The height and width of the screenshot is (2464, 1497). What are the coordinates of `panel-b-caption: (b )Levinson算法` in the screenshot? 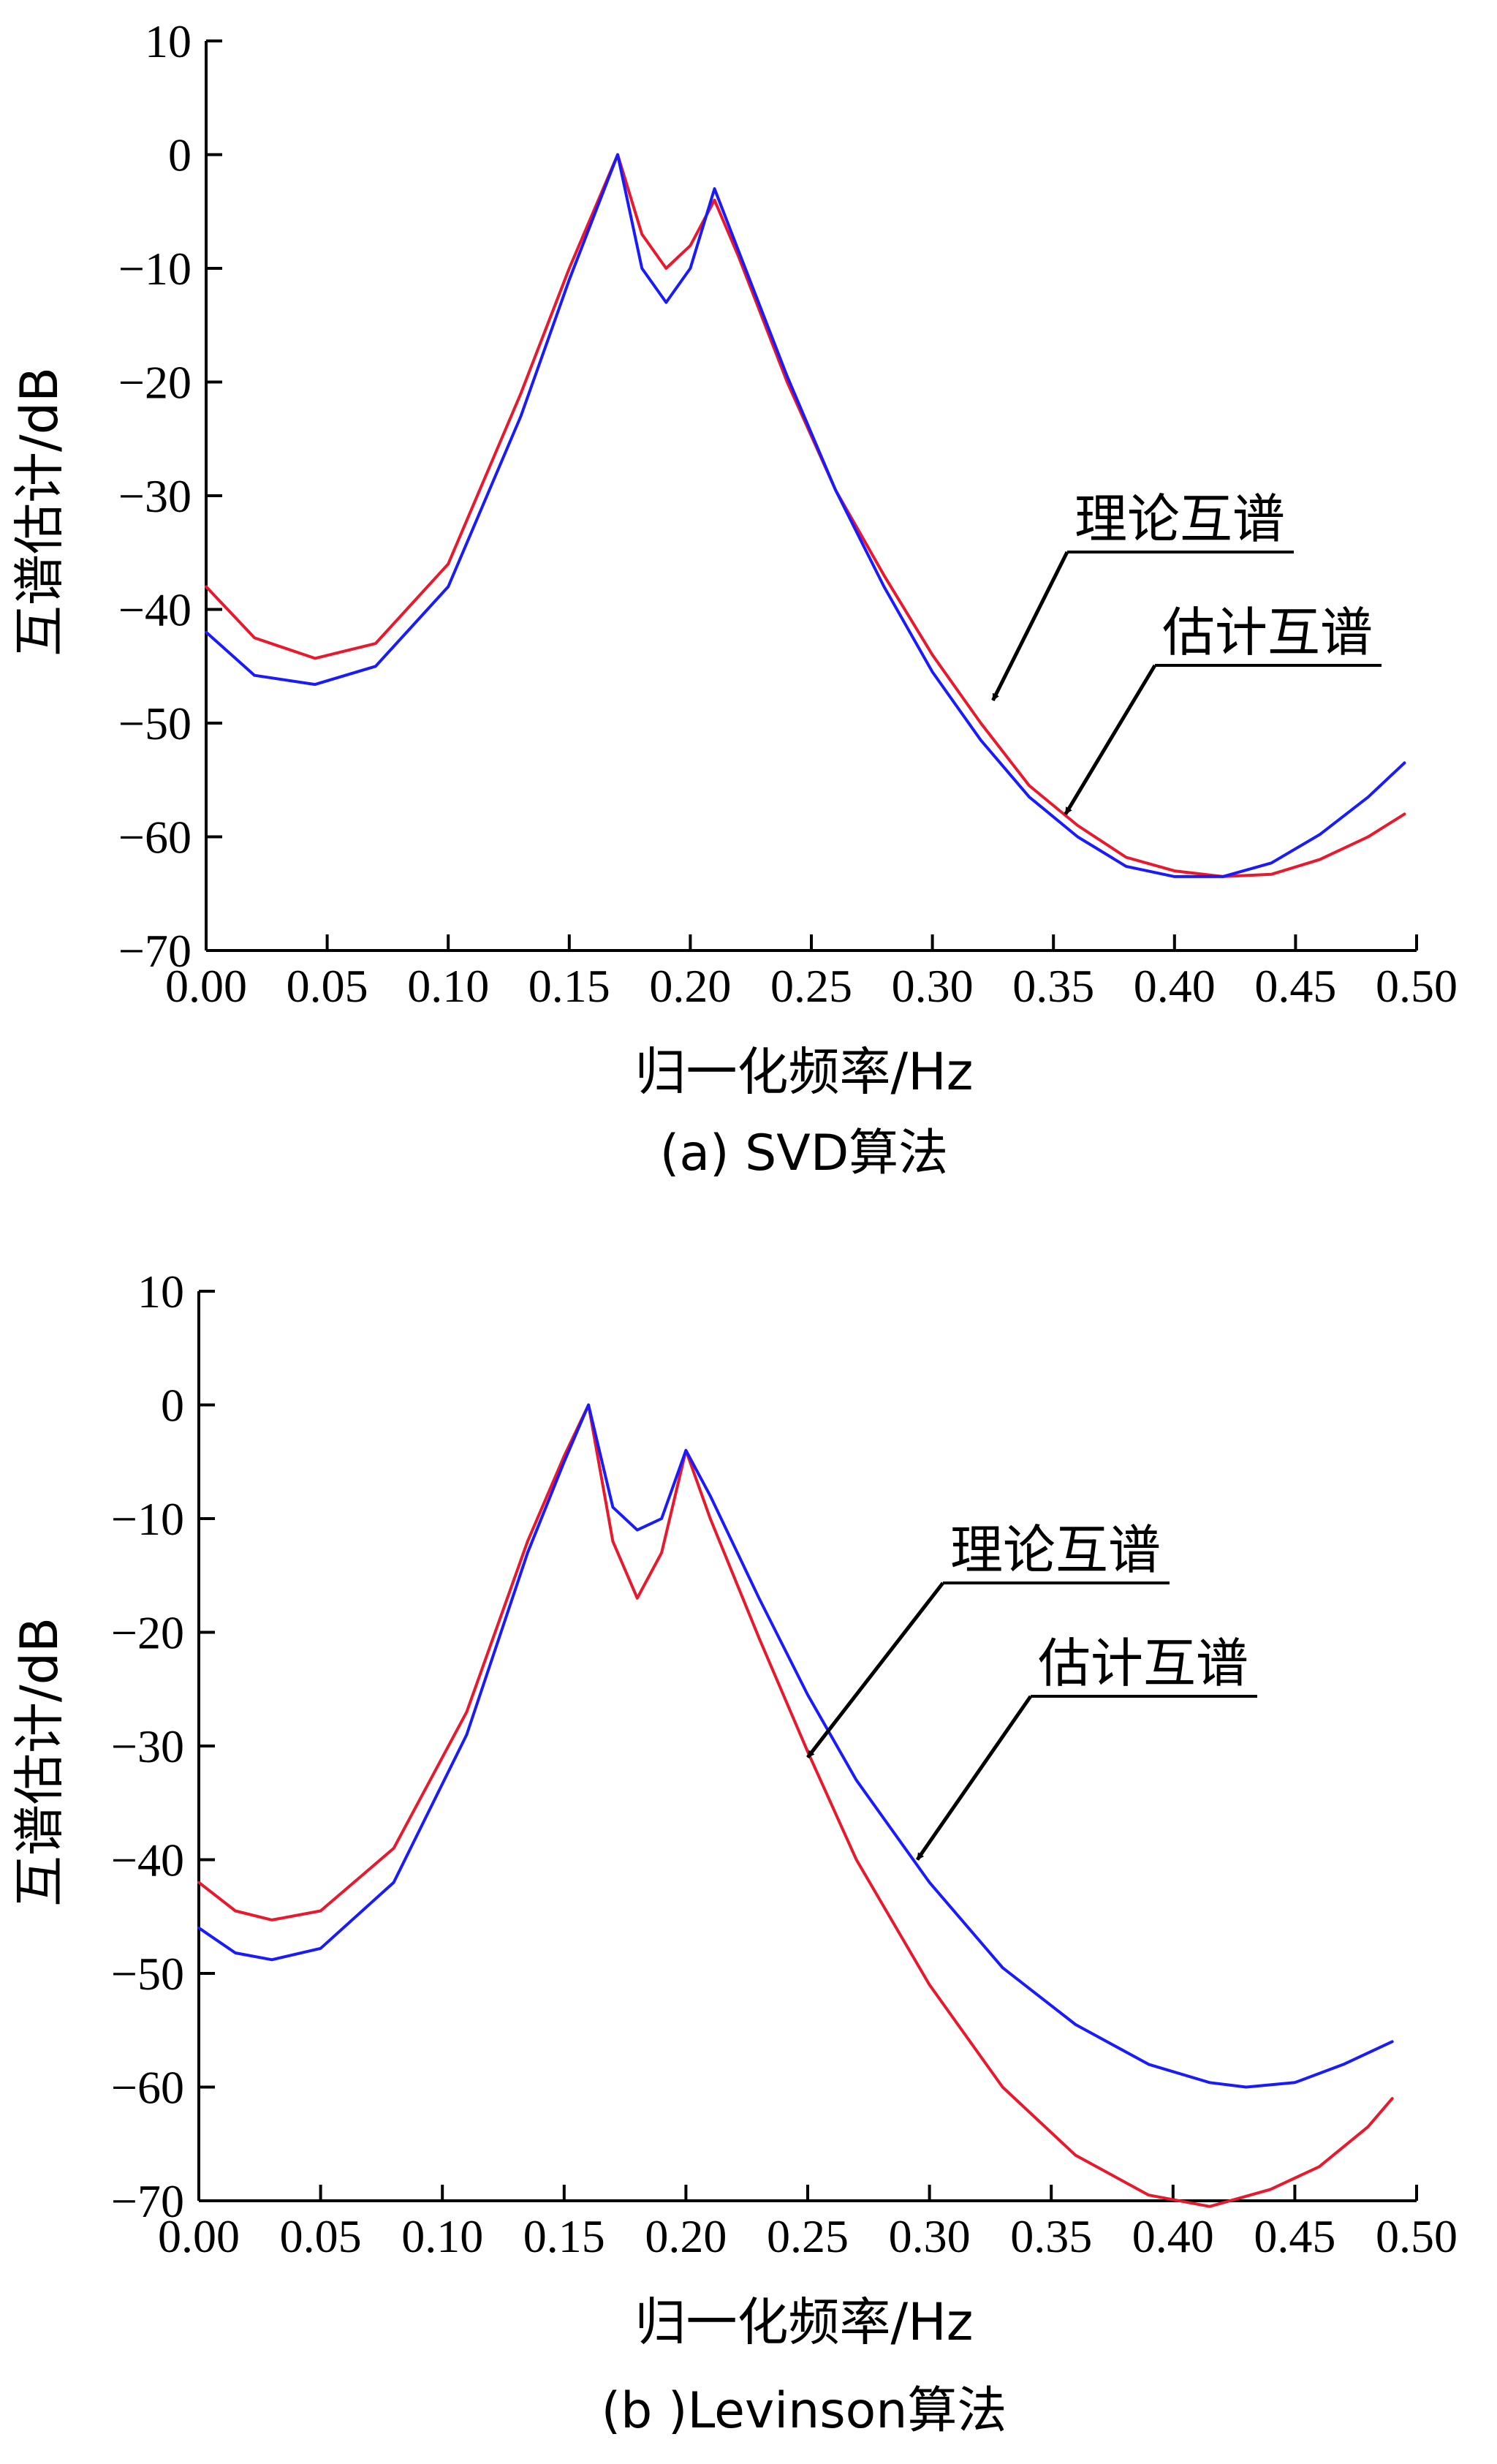 It's located at (804, 2411).